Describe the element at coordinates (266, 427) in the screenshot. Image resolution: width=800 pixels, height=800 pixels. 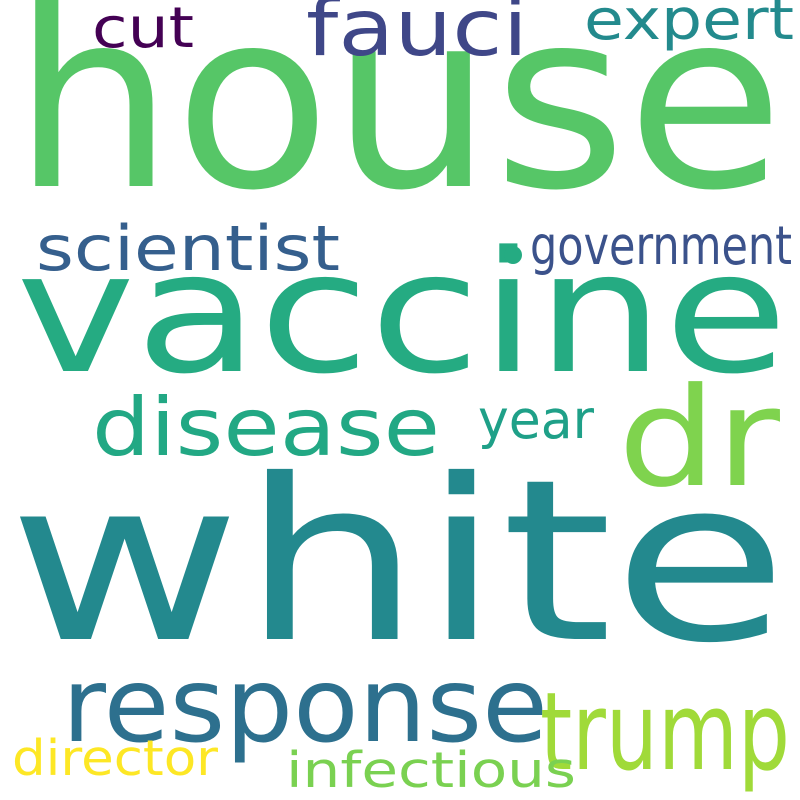
I see `word-disease: disease` at that location.